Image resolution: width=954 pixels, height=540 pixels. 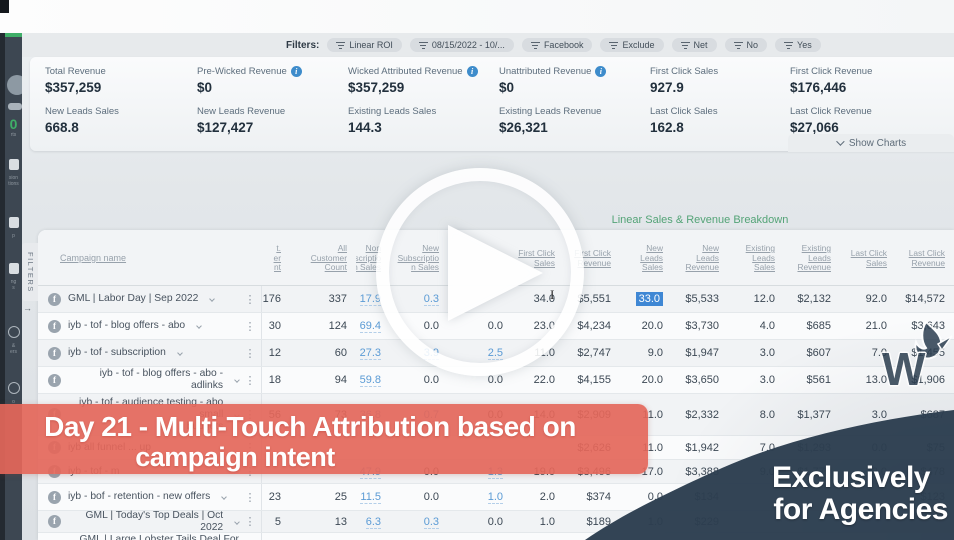 I want to click on corner-line1: Exclusively, so click(x=851, y=477).